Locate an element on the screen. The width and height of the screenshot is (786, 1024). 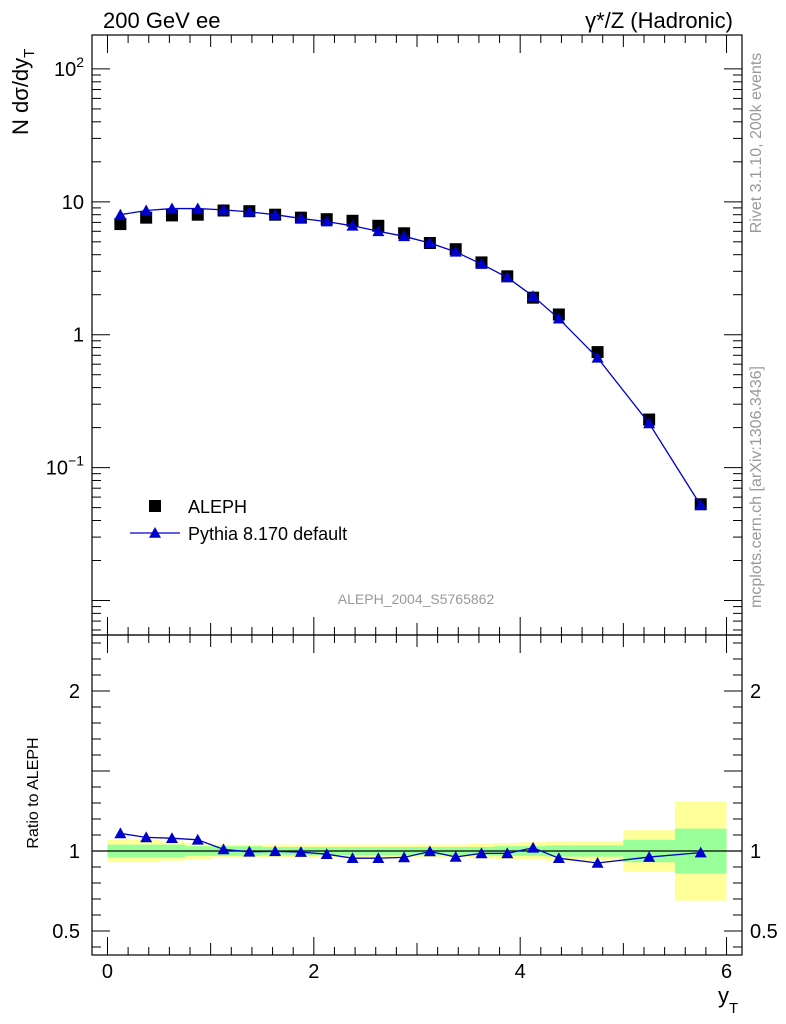
mcplots-label: mcplots.cern.ch [arXiv:1306.3436] is located at coordinates (756, 487).